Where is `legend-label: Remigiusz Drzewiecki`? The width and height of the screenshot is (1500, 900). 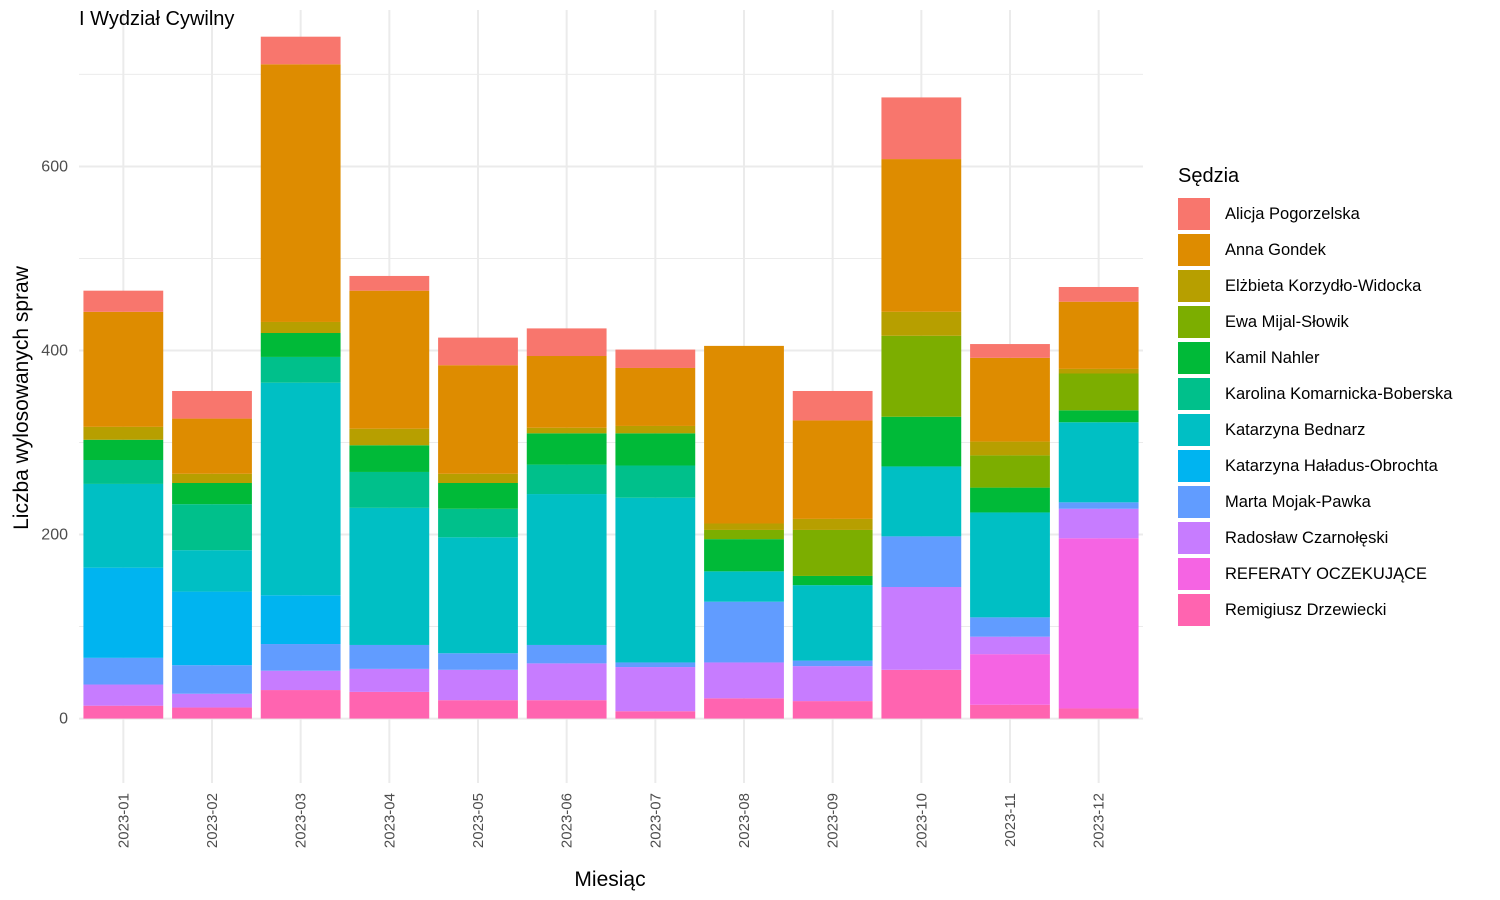
legend-label: Remigiusz Drzewiecki is located at coordinates (1306, 609).